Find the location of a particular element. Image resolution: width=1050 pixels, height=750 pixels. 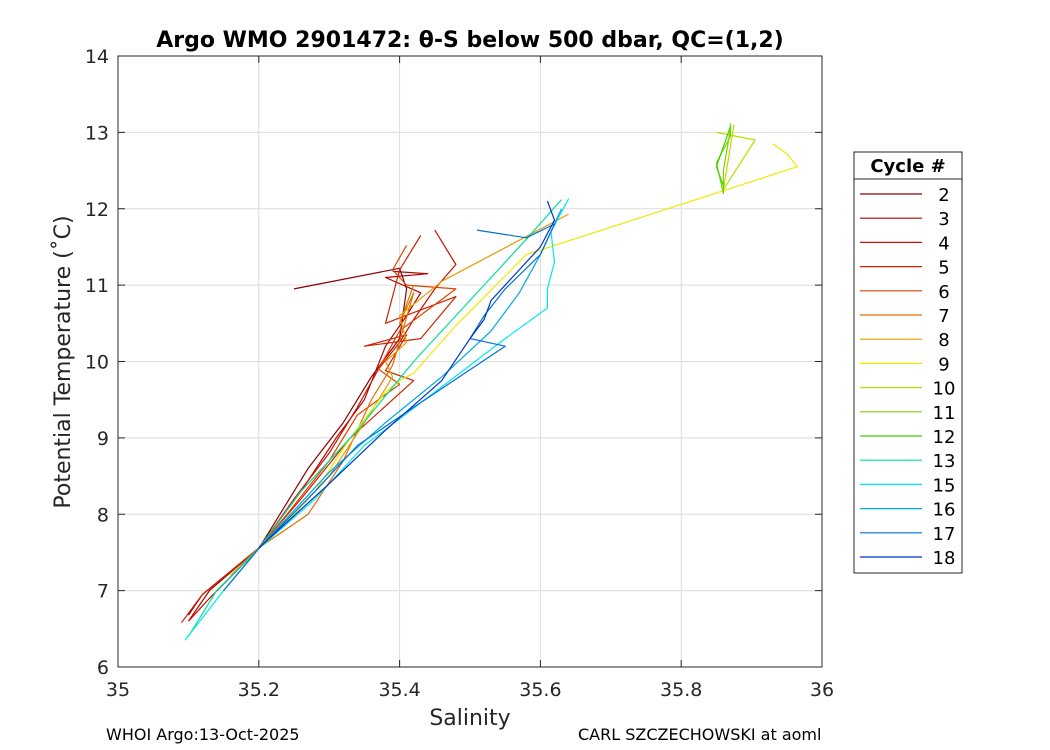

legend-label-cycle-4: 4 is located at coordinates (943, 243).